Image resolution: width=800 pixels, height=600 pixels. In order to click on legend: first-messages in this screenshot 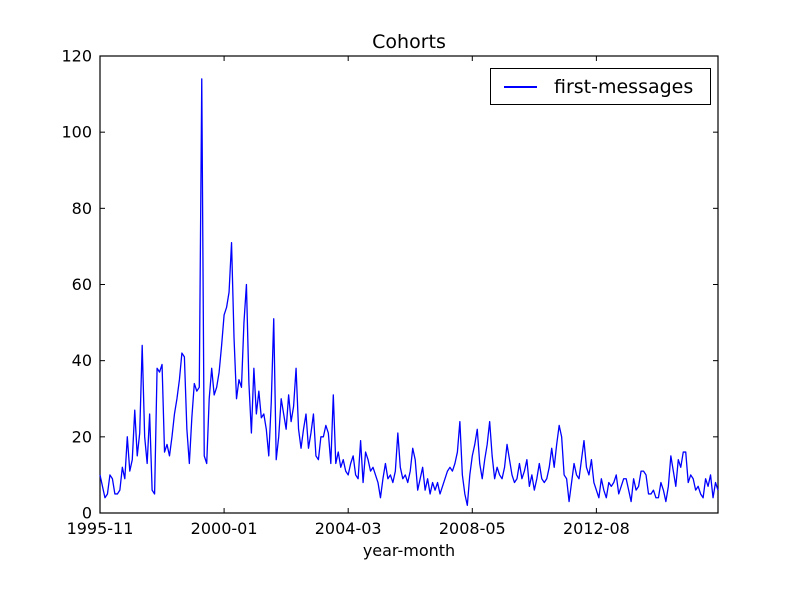, I will do `click(600, 86)`.